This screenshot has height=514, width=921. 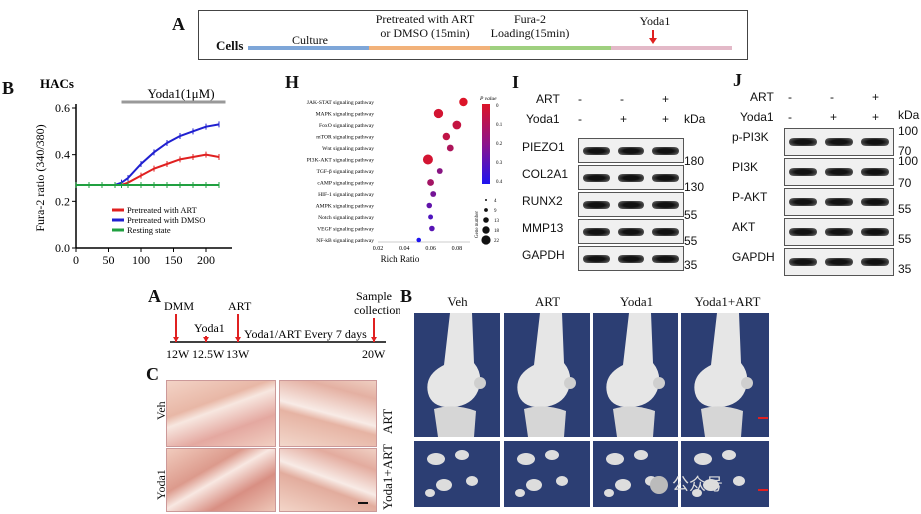 What do you see at coordinates (543, 255) in the screenshot?
I see `band-label: GAPDH` at bounding box center [543, 255].